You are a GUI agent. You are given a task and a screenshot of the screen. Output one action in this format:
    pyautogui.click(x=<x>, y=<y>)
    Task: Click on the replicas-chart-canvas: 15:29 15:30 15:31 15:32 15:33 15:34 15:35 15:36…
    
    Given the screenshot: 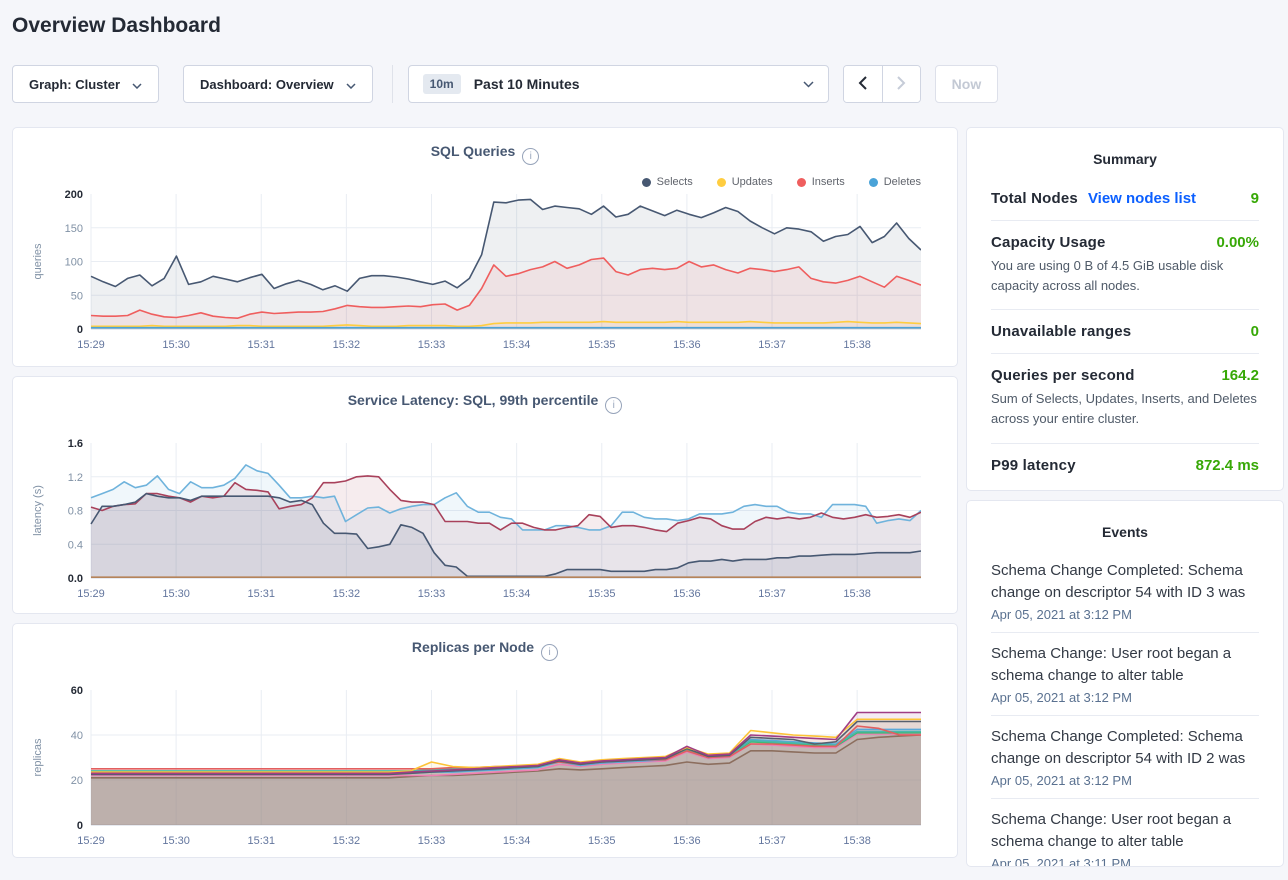 What is the action you would take?
    pyautogui.click(x=473, y=769)
    